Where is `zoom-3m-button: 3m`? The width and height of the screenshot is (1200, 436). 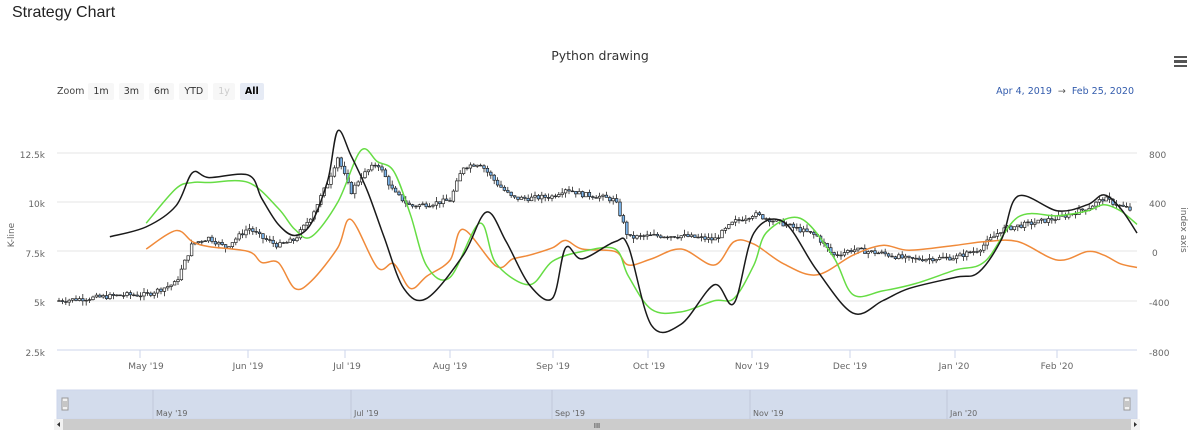
zoom-3m-button: 3m is located at coordinates (131, 91).